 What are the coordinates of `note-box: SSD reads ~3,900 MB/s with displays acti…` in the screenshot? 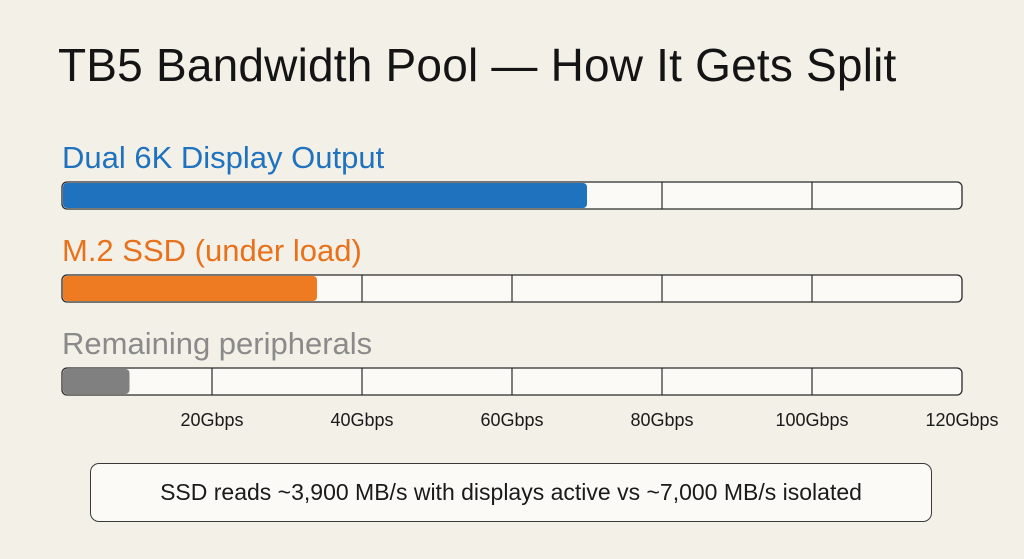 It's located at (511, 492).